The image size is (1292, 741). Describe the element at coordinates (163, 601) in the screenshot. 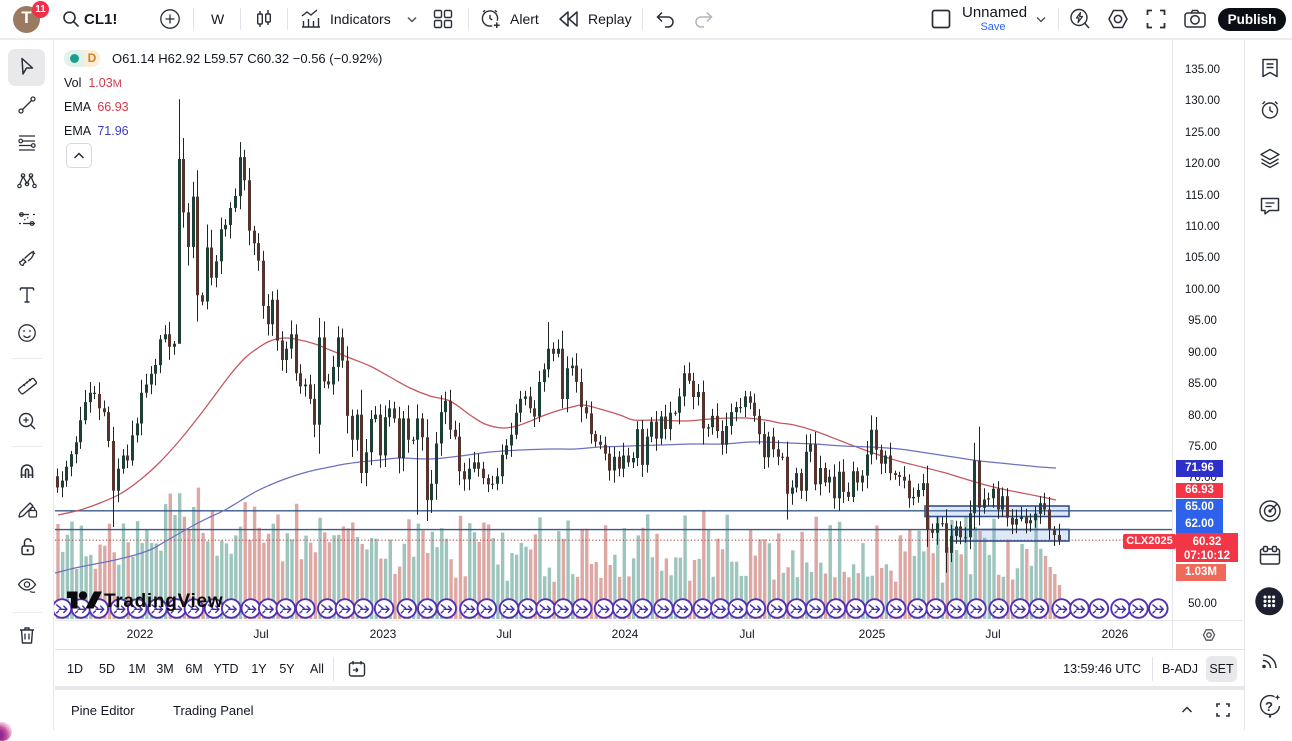

I see `svg-text: TradingView` at that location.